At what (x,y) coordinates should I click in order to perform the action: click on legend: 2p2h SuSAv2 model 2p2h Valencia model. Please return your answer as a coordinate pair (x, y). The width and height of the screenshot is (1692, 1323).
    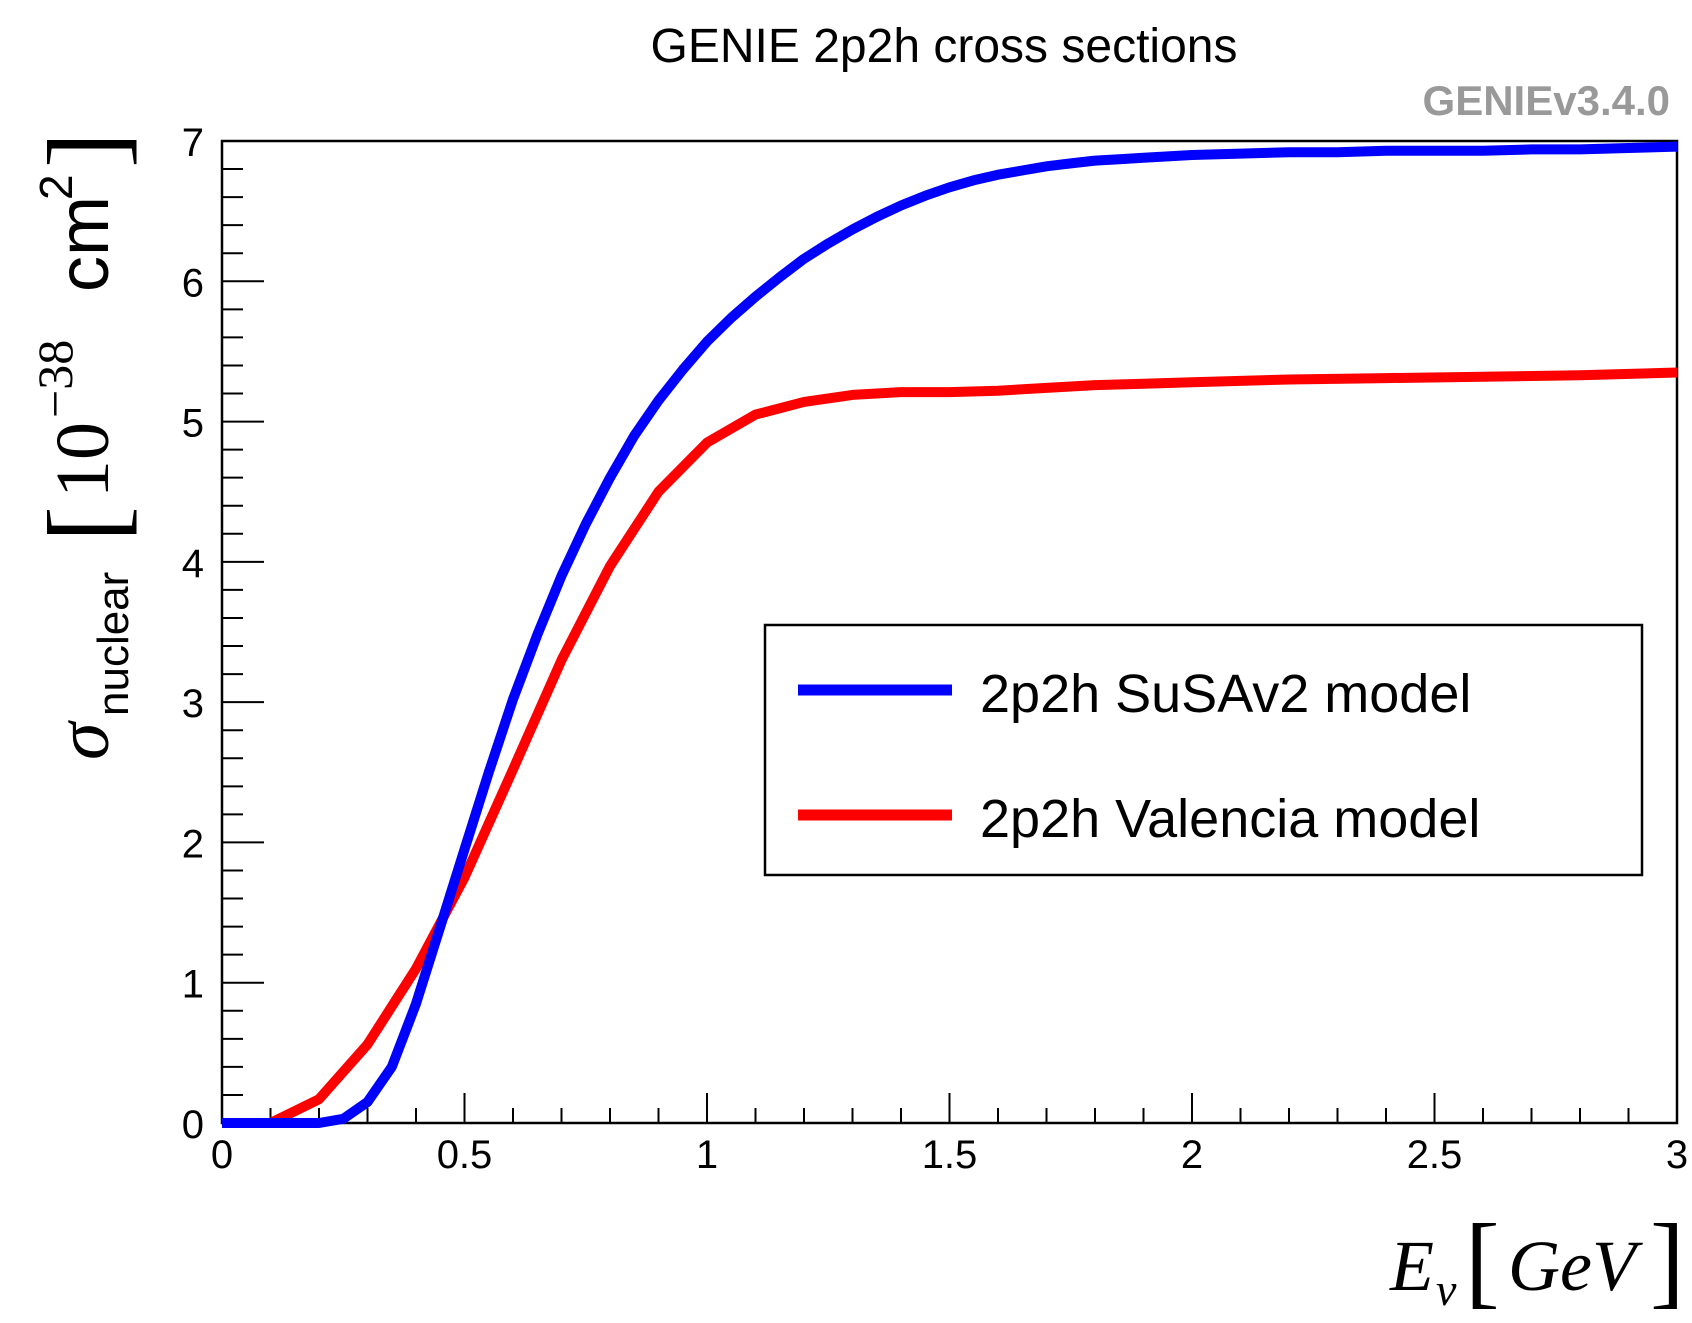
    Looking at the image, I should click on (1203, 750).